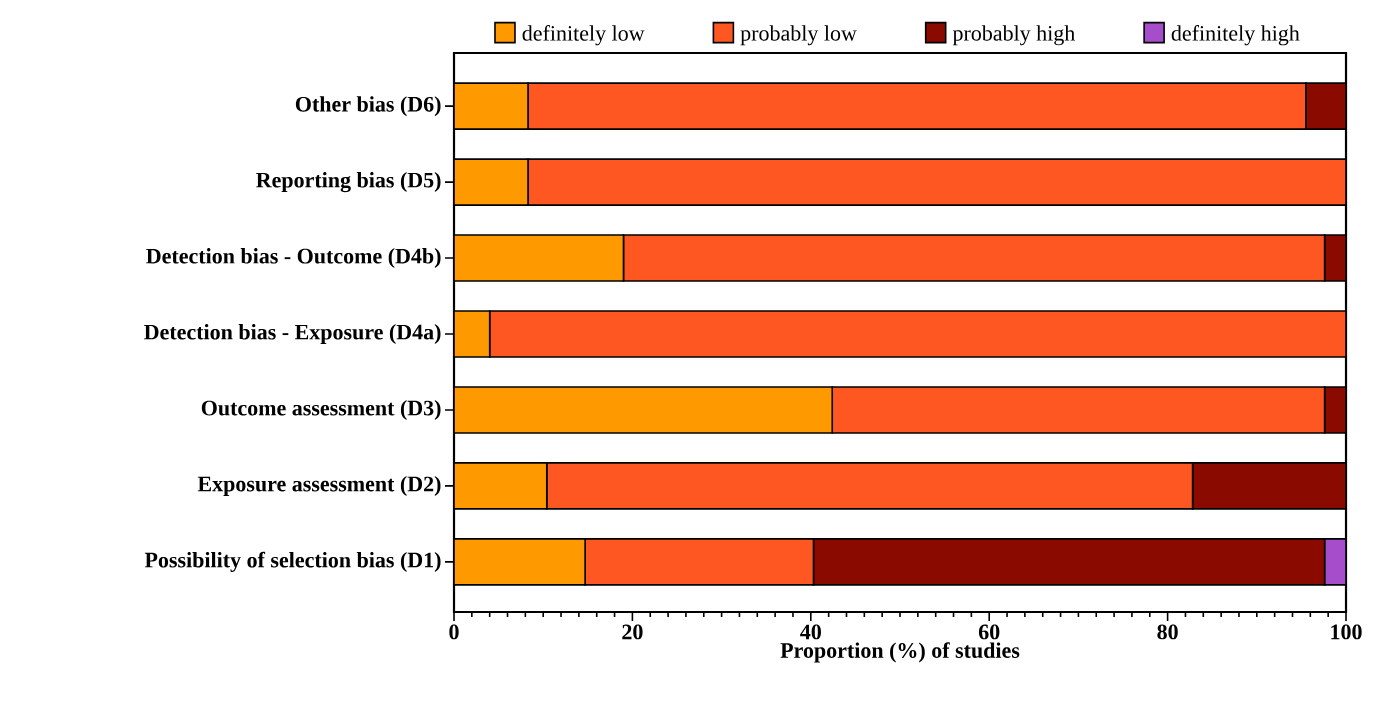 The image size is (1381, 704). Describe the element at coordinates (810, 632) in the screenshot. I see `x-tick-label: 40` at that location.